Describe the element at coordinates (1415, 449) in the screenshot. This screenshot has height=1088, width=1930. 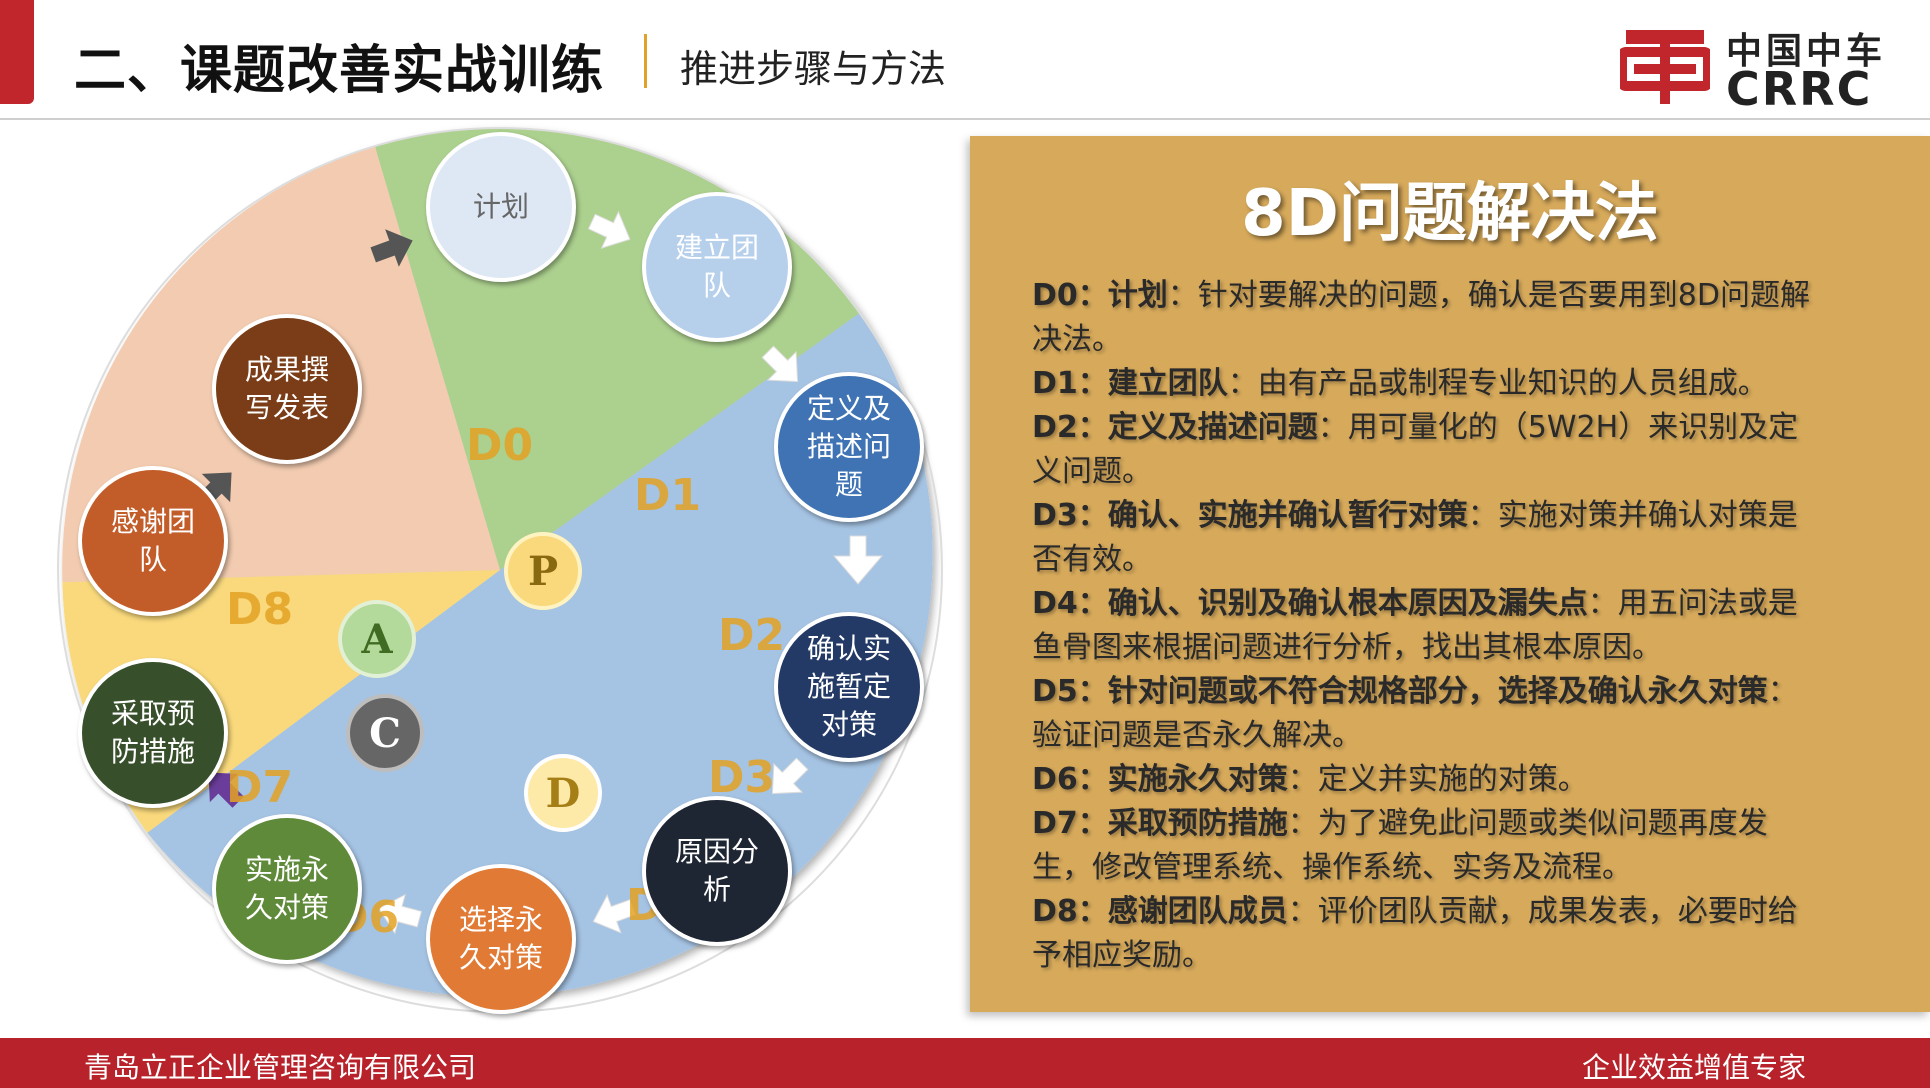
I see `panel-item-d2: D2：定义及描述问题：用可量化的（5W2H）来识别及定义问题。` at that location.